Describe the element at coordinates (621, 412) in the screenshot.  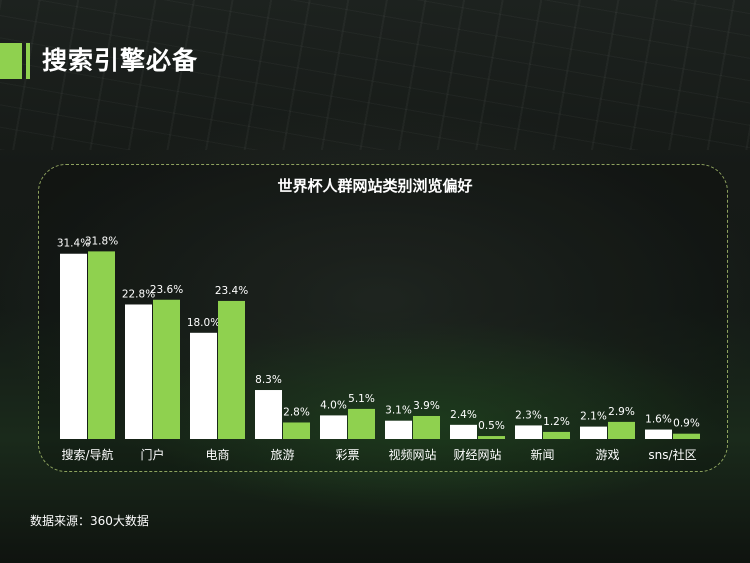
I see `data-label-series2-8: 2.9%` at that location.